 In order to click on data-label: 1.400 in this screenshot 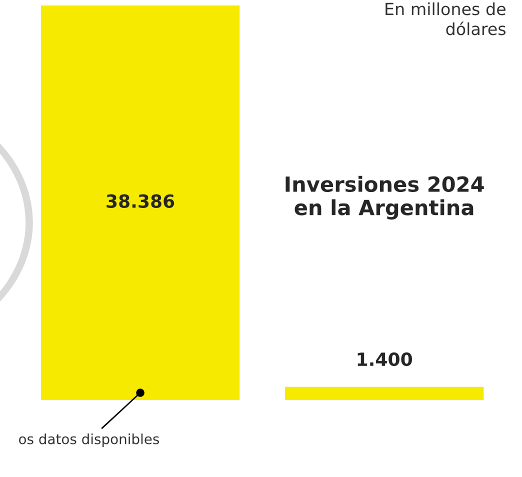, I will do `click(385, 359)`.